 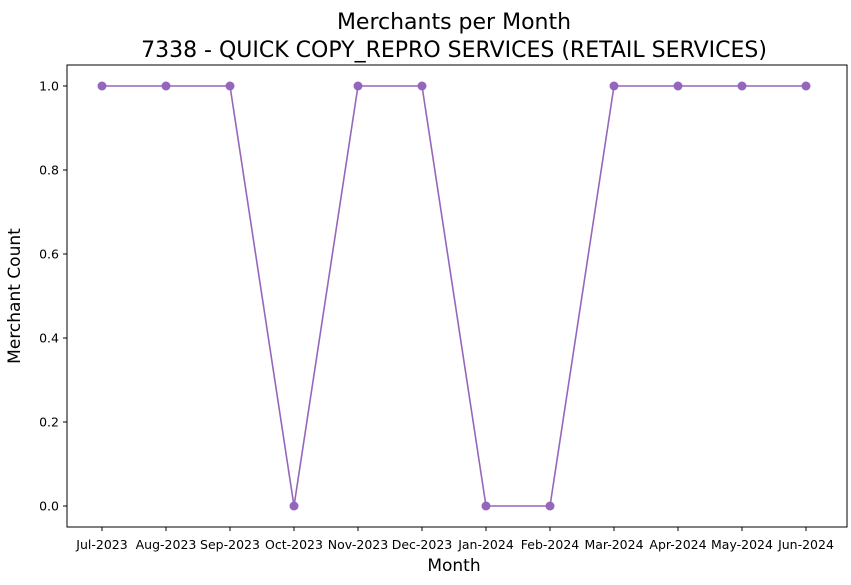 What do you see at coordinates (49, 422) in the screenshot?
I see `y-tick-label: 0.2` at bounding box center [49, 422].